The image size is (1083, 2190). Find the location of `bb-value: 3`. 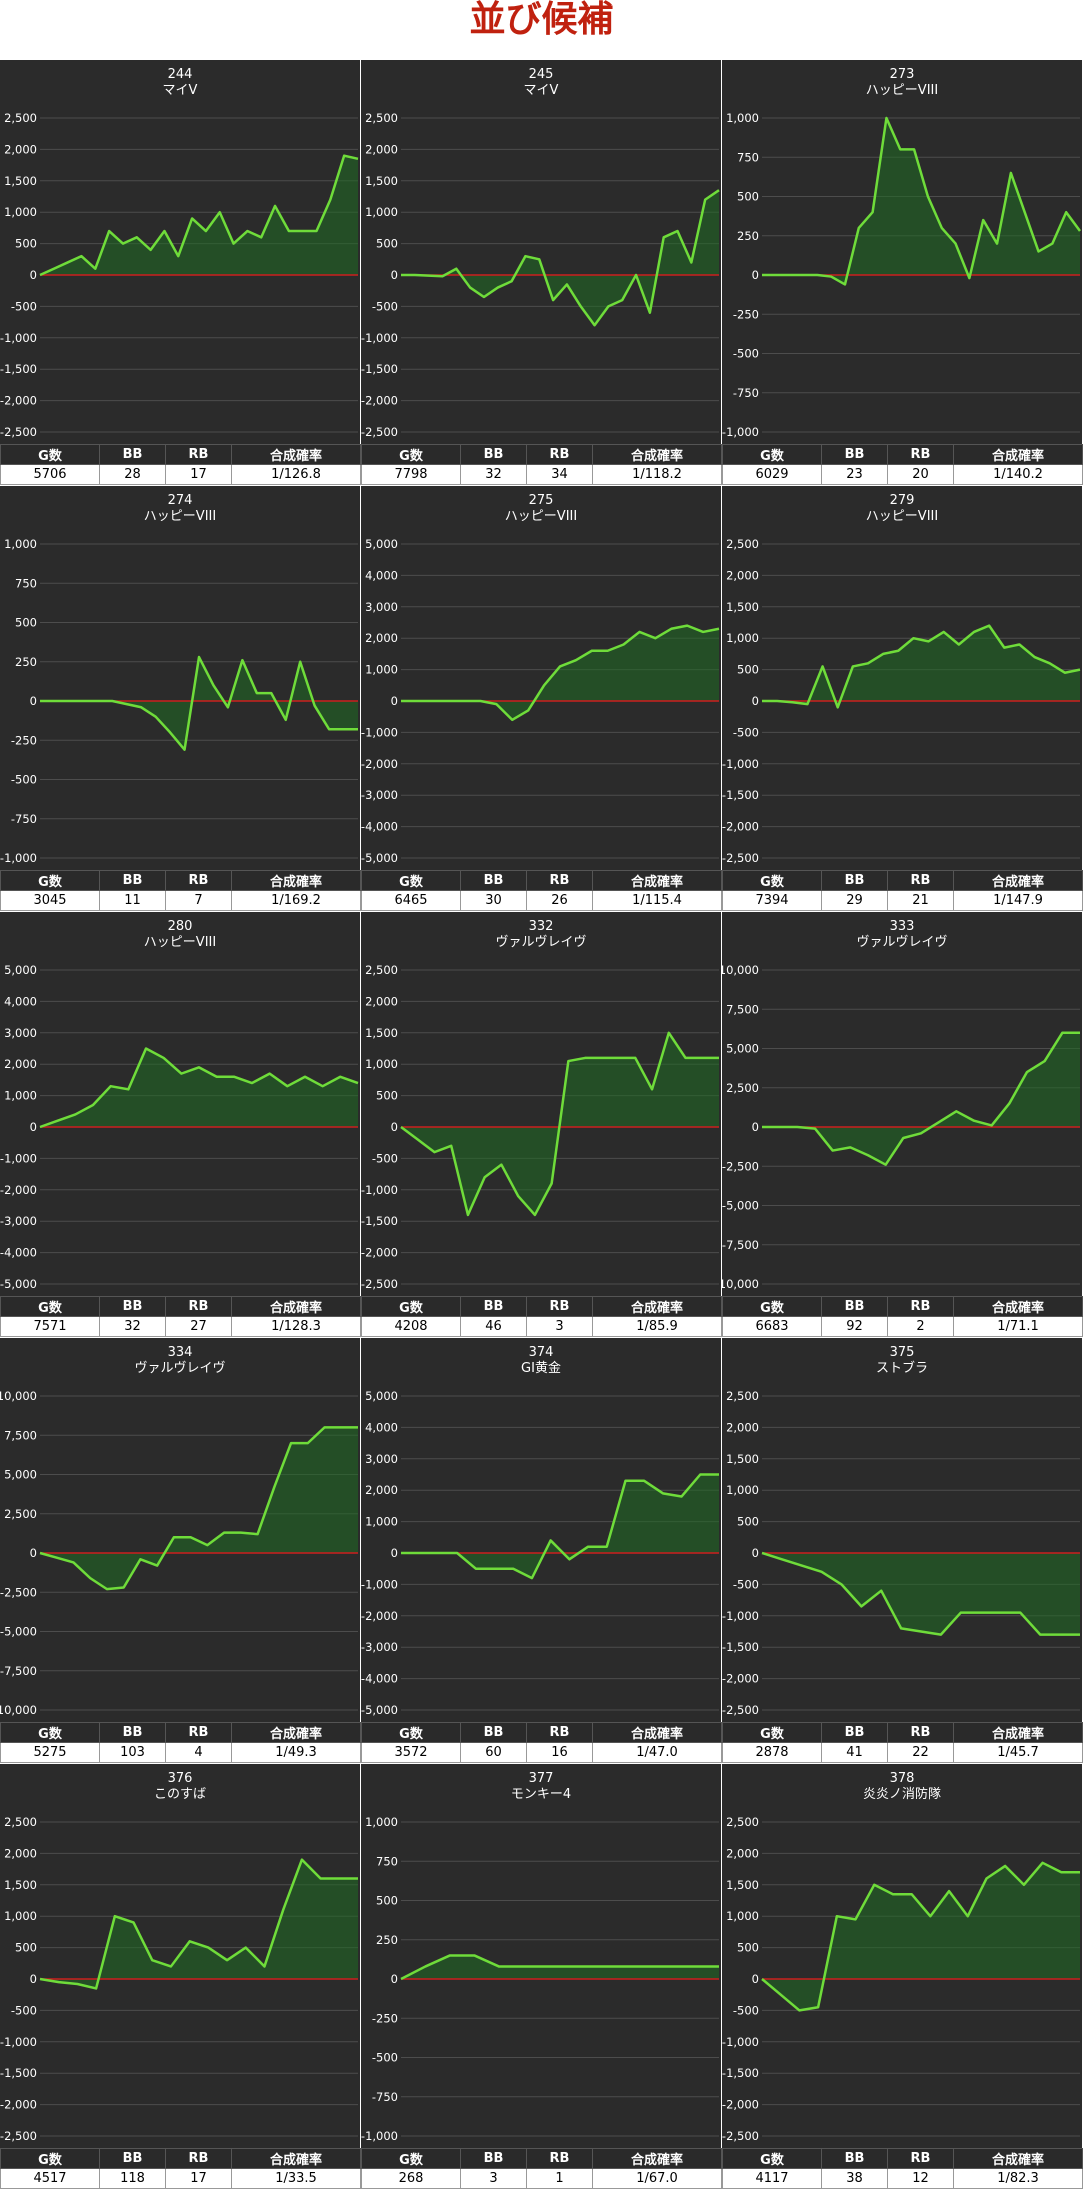

bb-value: 3 is located at coordinates (493, 2178).